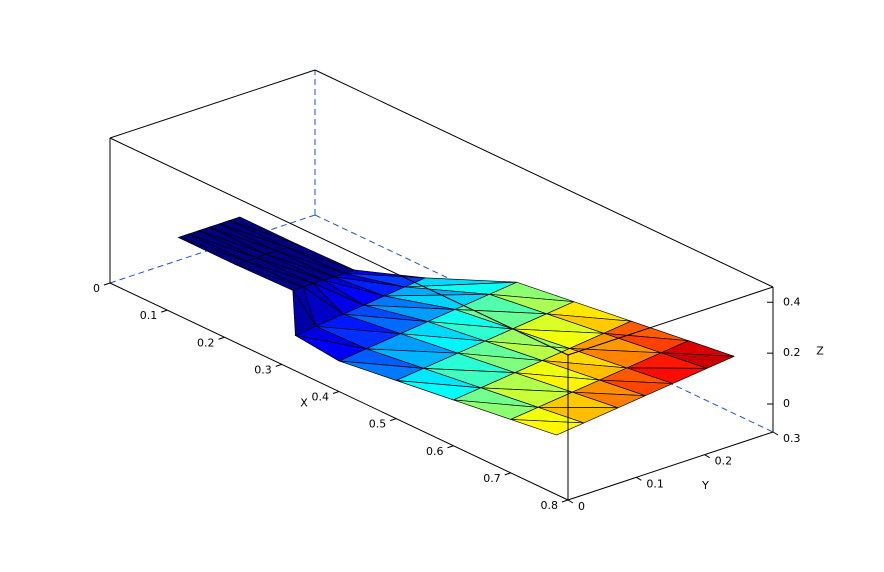 This screenshot has height=572, width=884. Describe the element at coordinates (321, 397) in the screenshot. I see `x-tick-label: 0.4` at that location.